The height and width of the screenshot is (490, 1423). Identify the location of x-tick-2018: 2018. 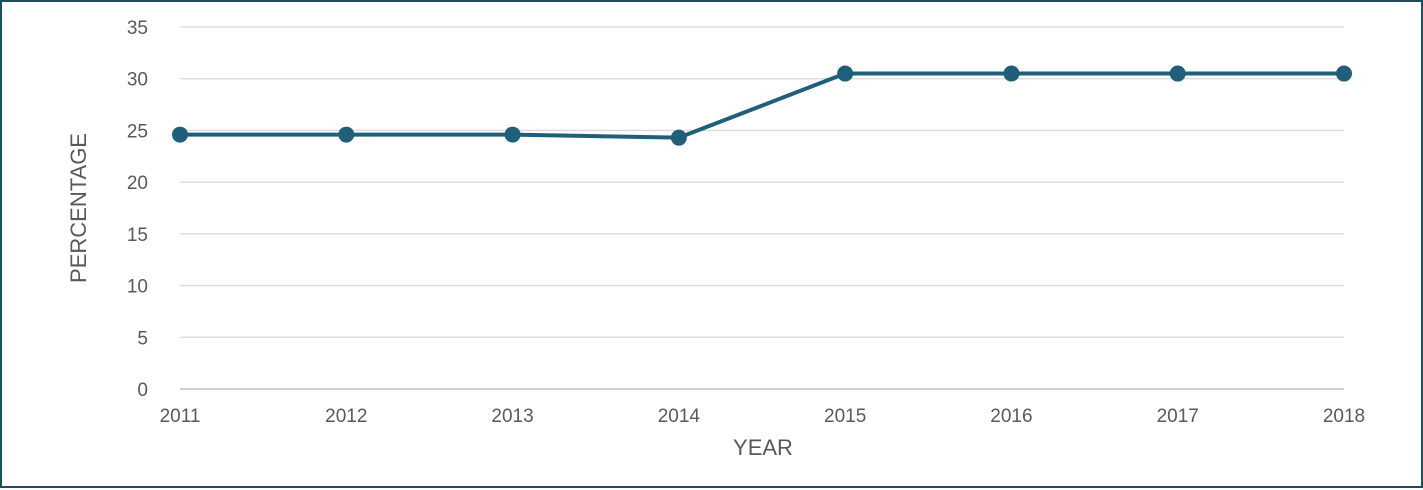
(1344, 416).